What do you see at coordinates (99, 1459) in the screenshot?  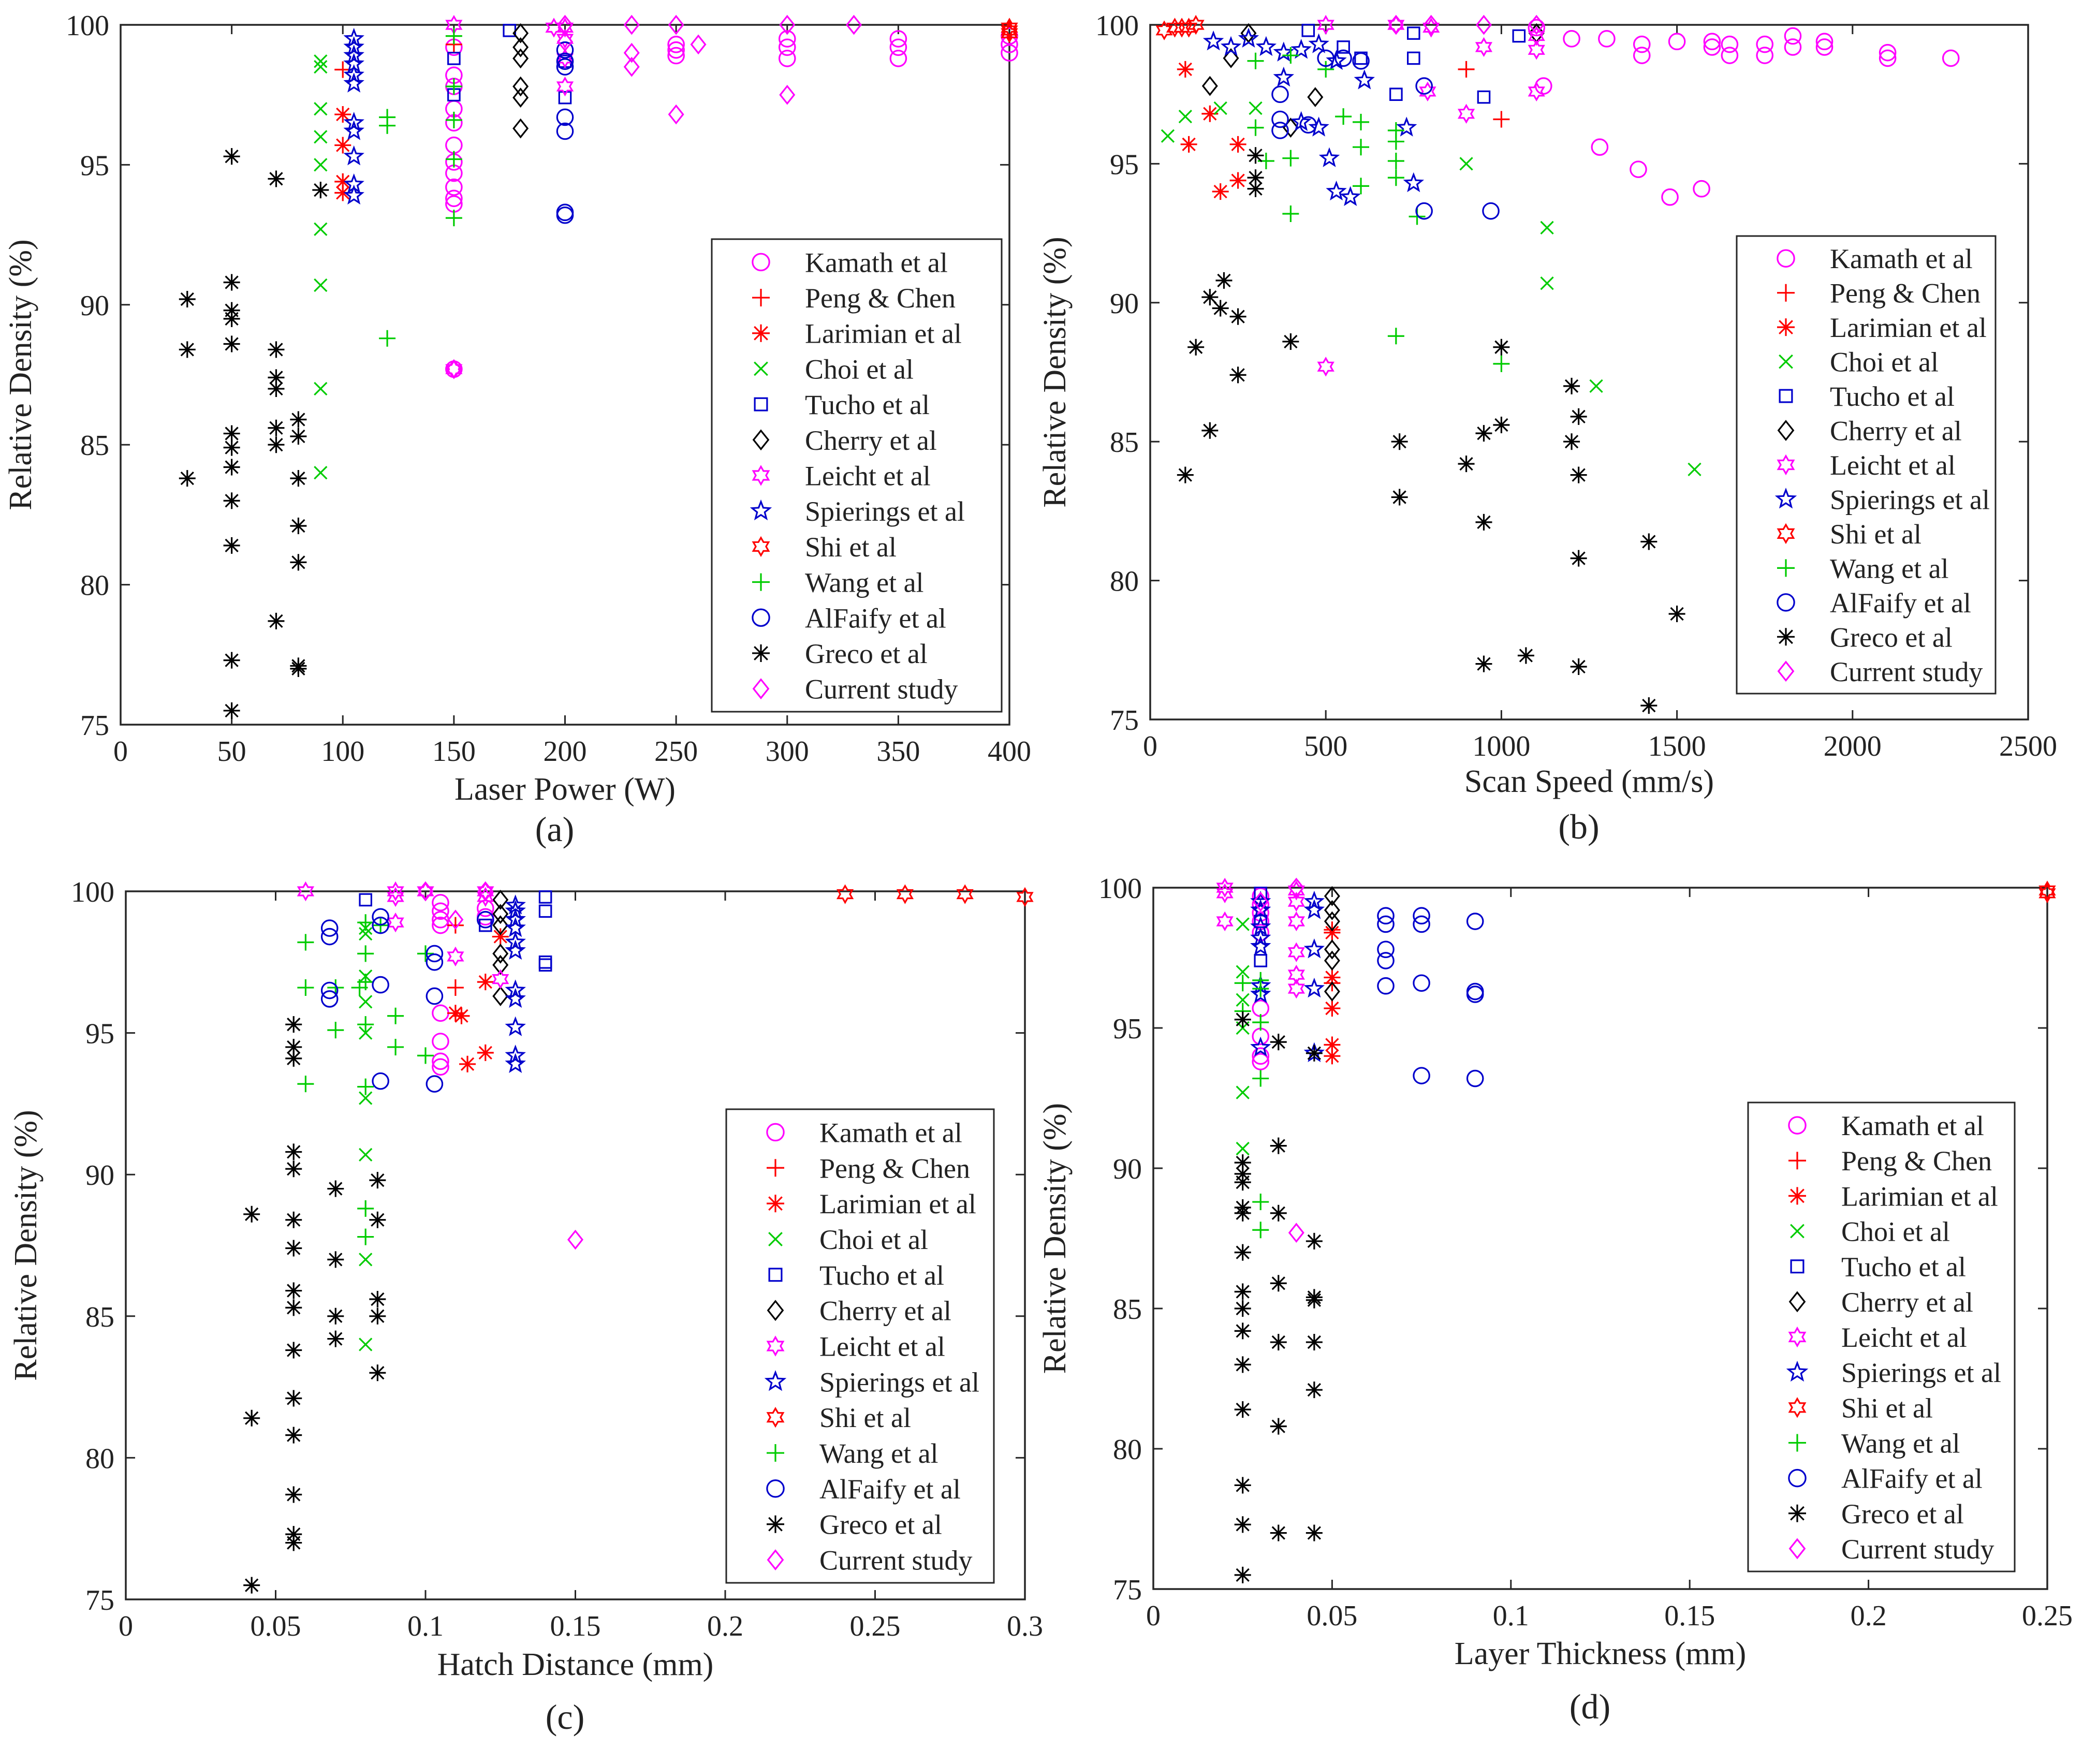 I see `y-tick-label: 80` at bounding box center [99, 1459].